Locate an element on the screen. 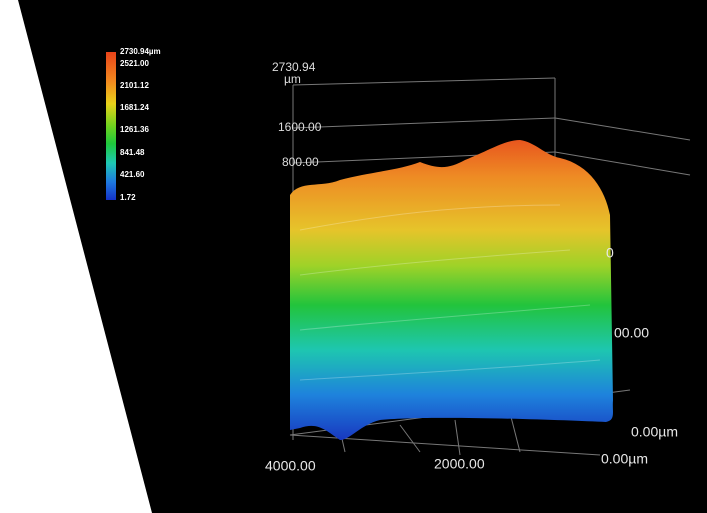 The image size is (707, 513). color-scale-label: 1261.36 is located at coordinates (134, 129).